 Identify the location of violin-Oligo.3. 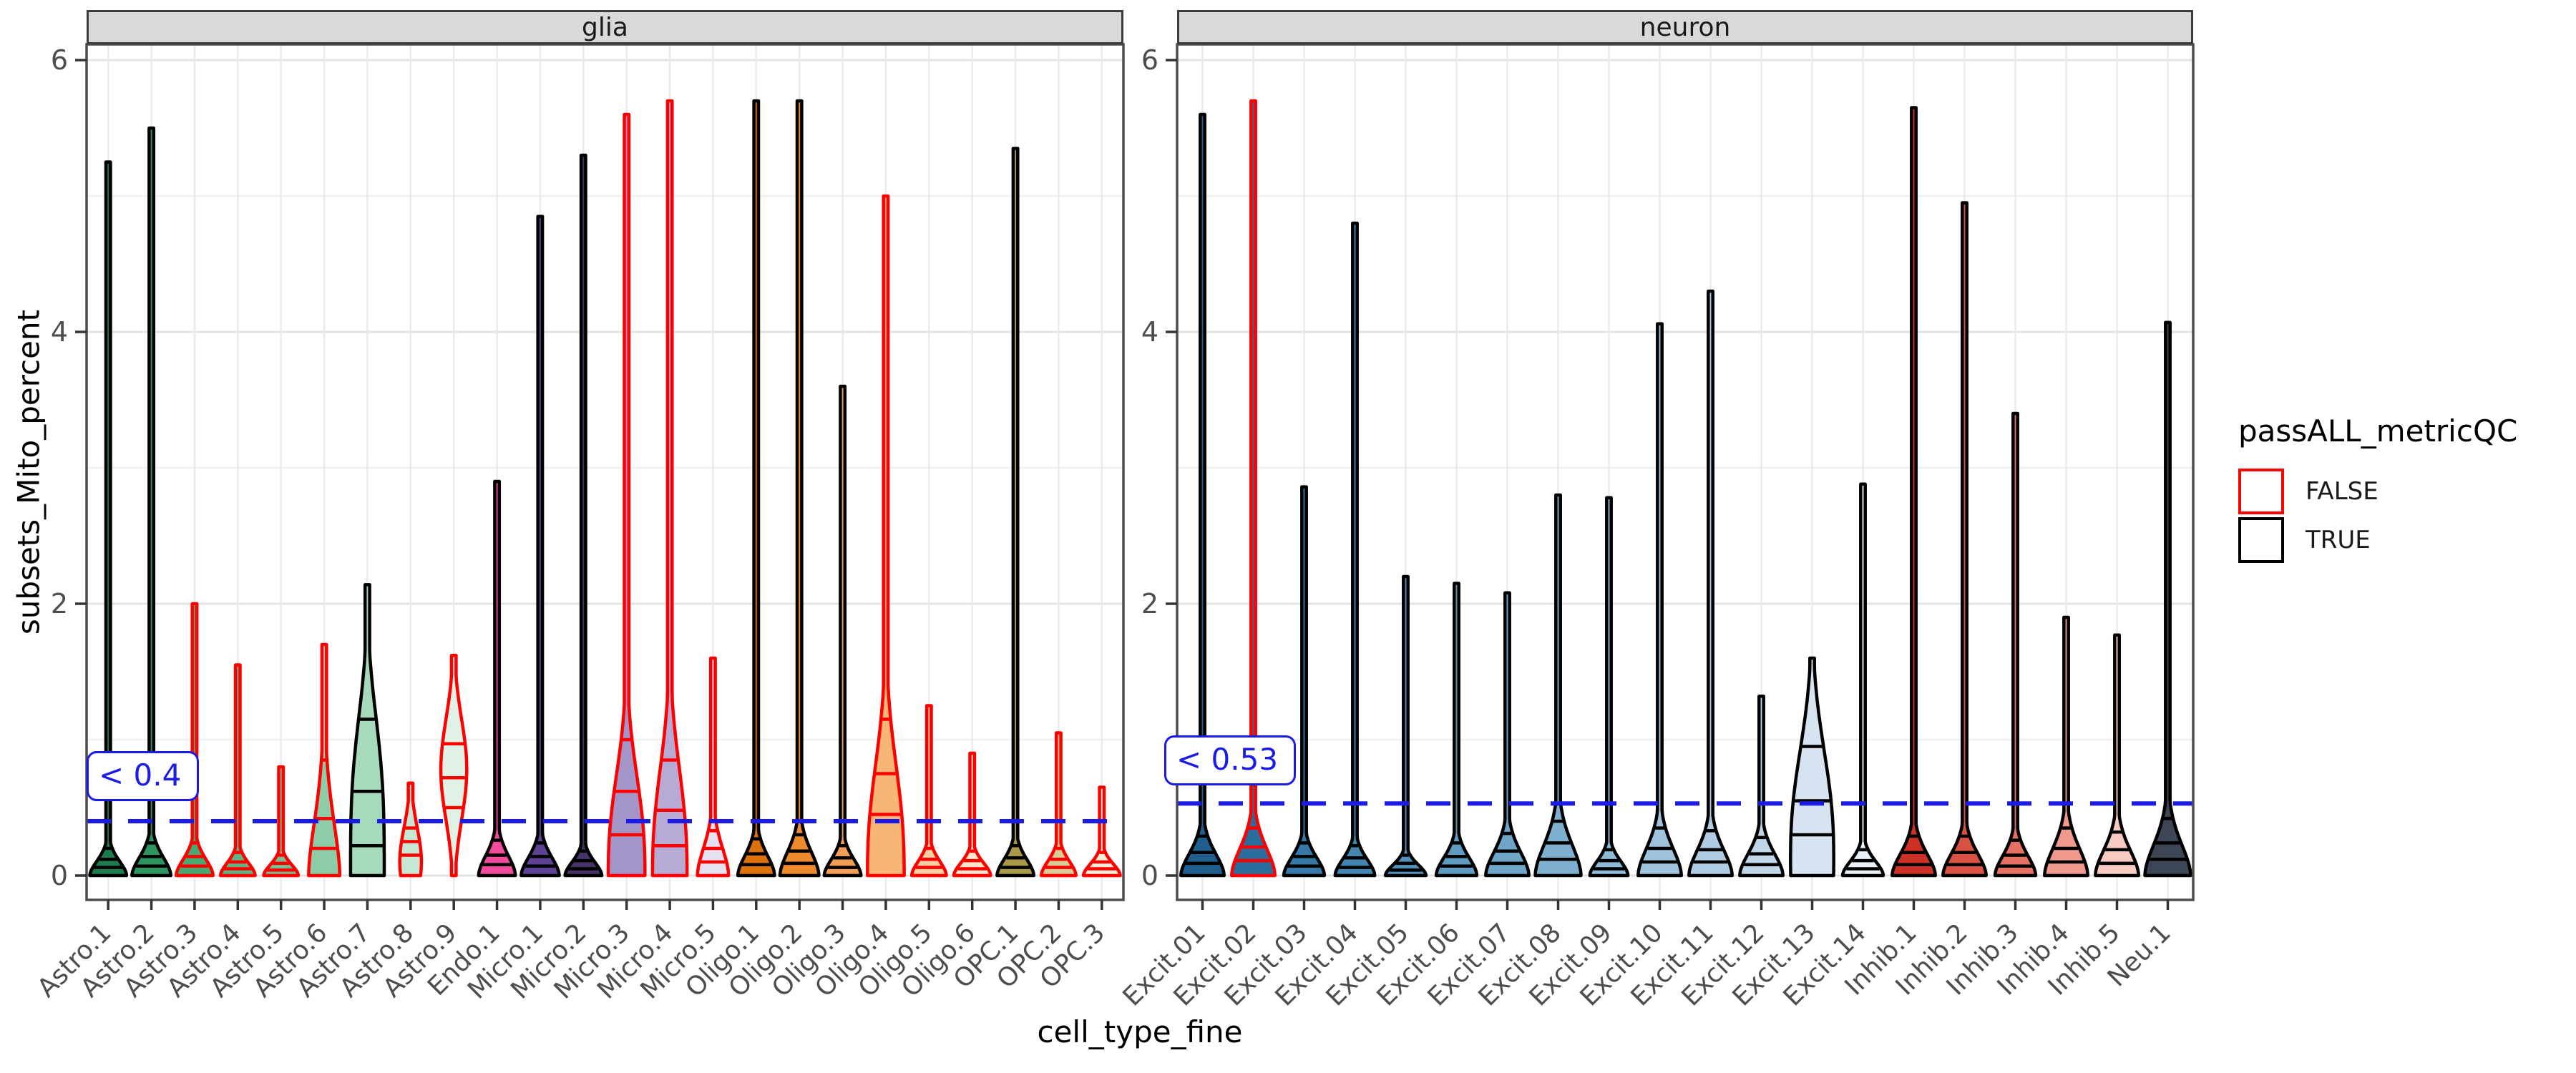
(842, 631).